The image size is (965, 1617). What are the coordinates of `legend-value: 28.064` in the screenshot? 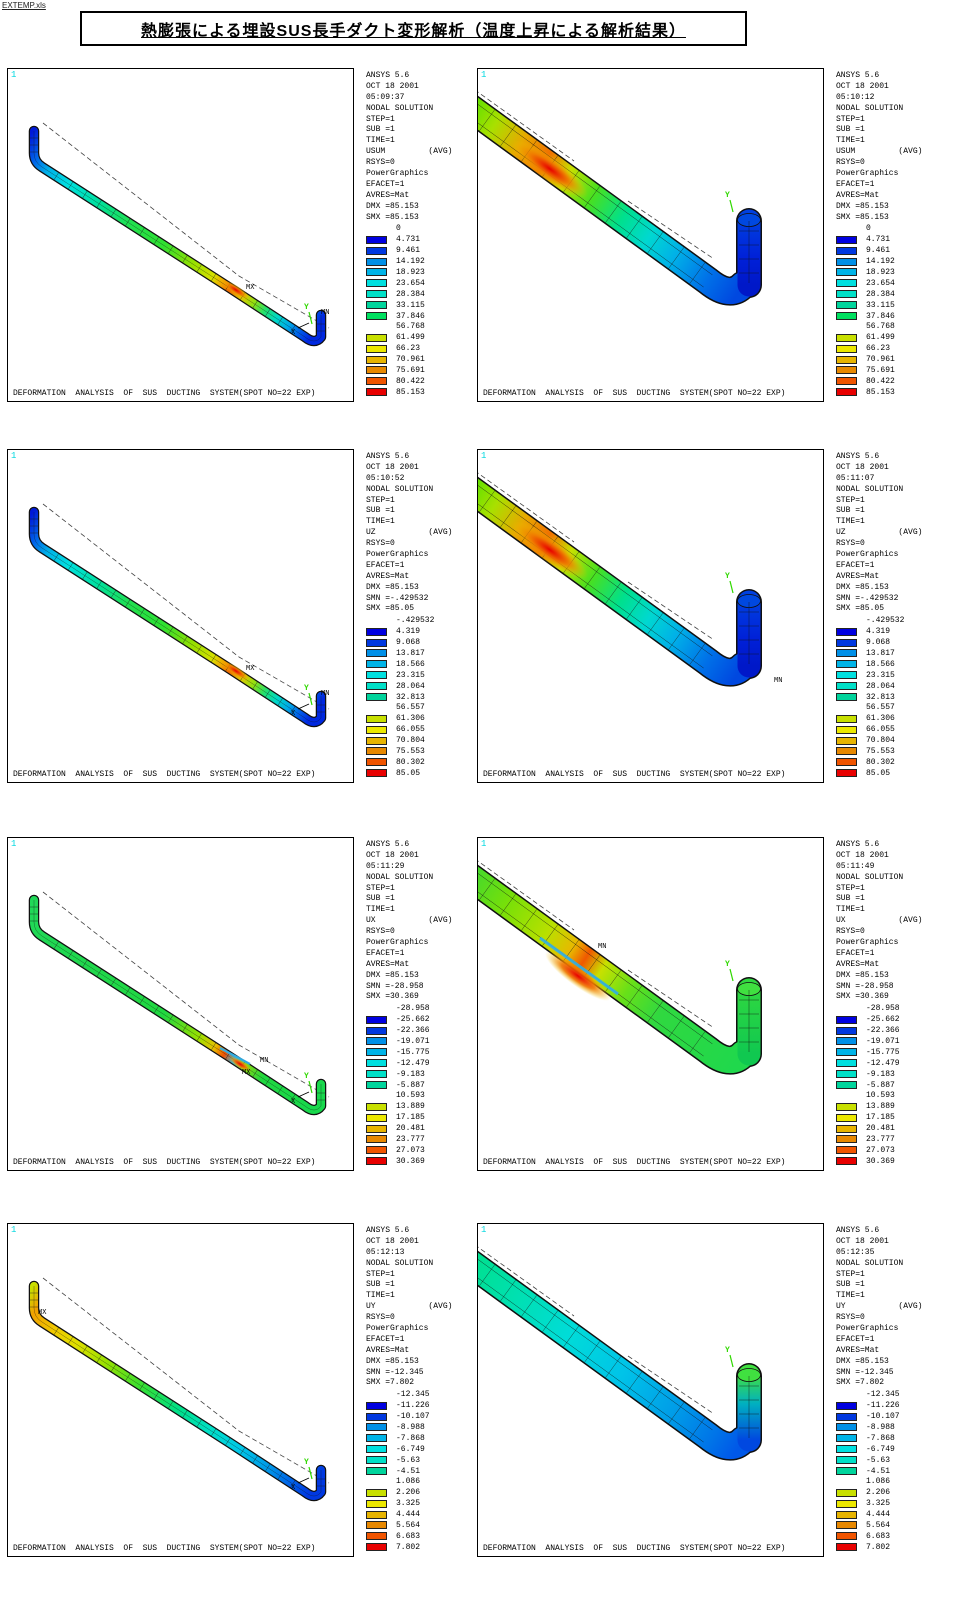 It's located at (880, 686).